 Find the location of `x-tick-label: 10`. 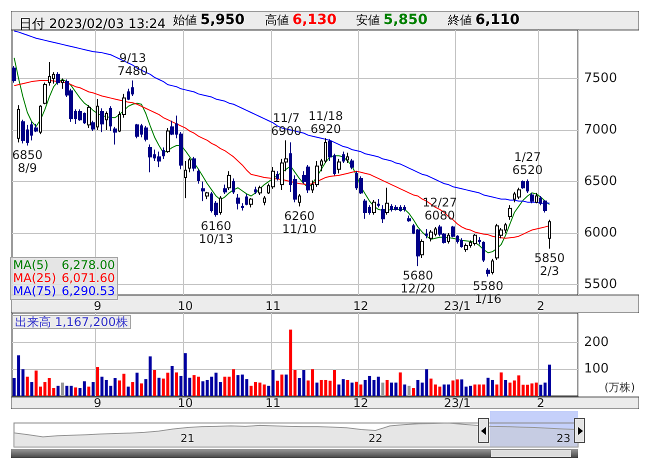

x-tick-label: 10 is located at coordinates (185, 306).